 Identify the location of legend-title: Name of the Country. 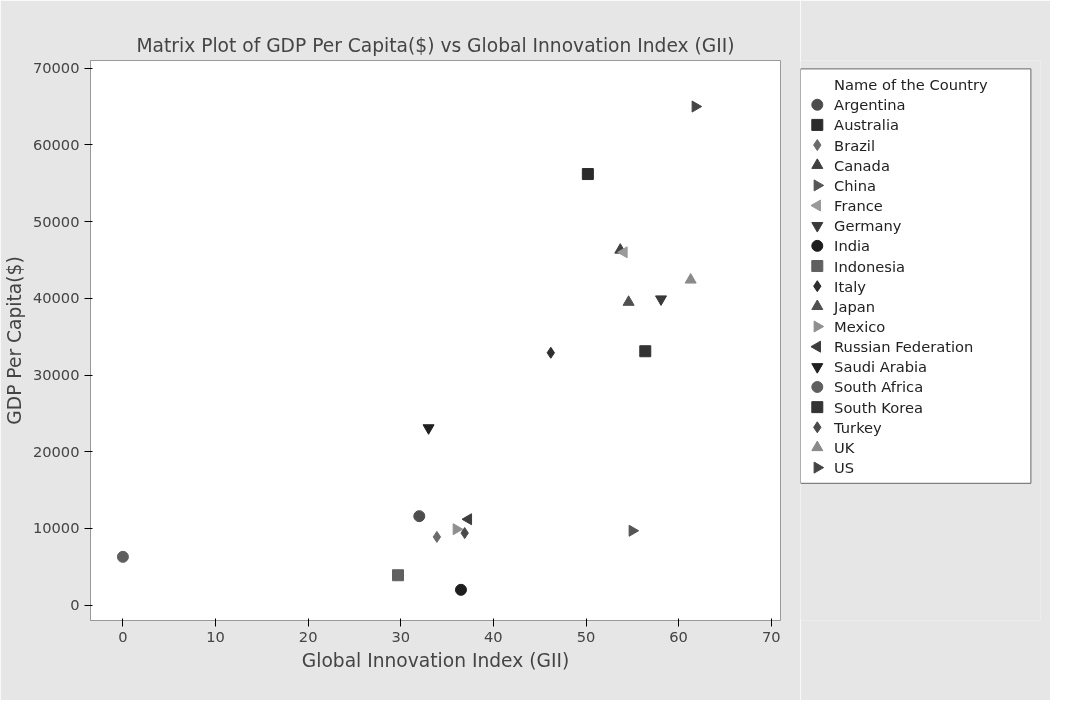
(911, 85).